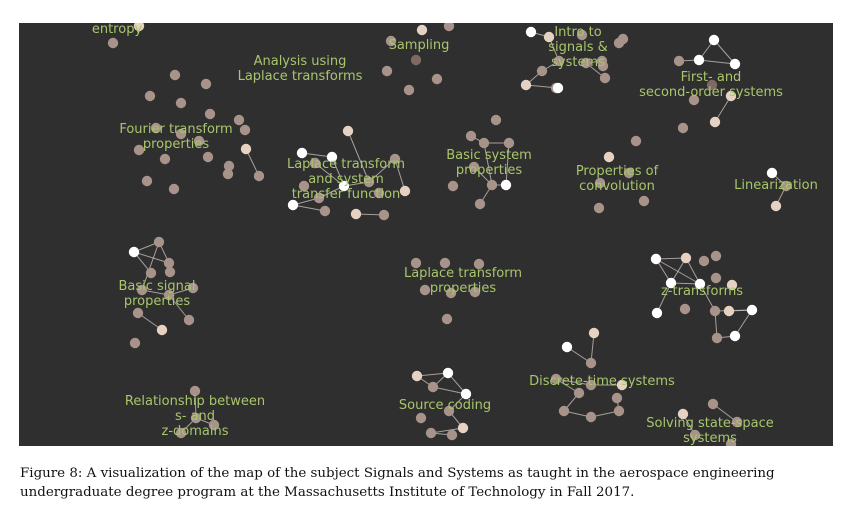 The height and width of the screenshot is (516, 848). I want to click on topic-label-fourier-properties: Fourier transform properties, so click(175, 137).